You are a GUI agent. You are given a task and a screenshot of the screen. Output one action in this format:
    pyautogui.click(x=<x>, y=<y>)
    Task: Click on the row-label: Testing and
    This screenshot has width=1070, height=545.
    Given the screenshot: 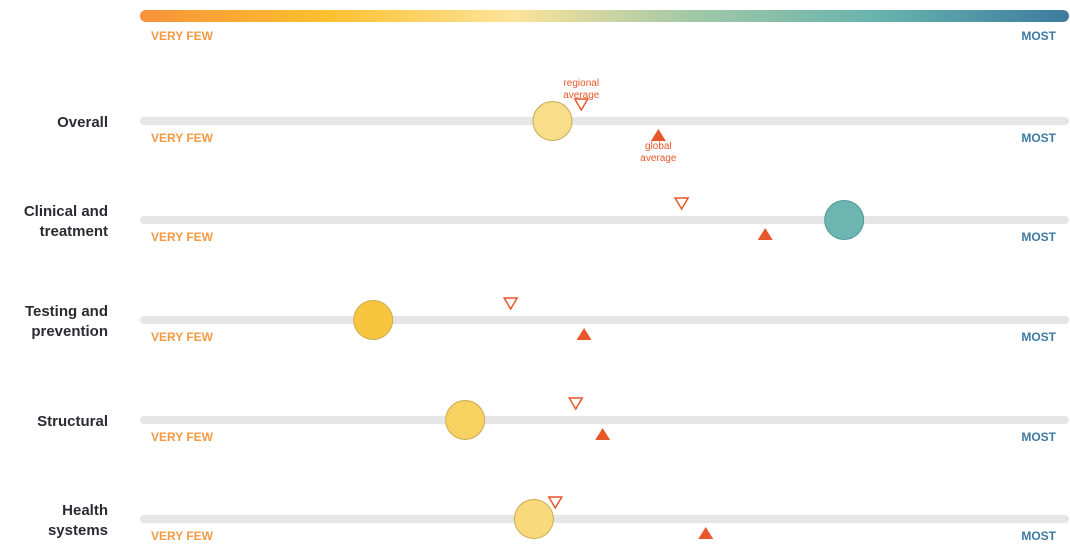 What is the action you would take?
    pyautogui.click(x=66, y=311)
    